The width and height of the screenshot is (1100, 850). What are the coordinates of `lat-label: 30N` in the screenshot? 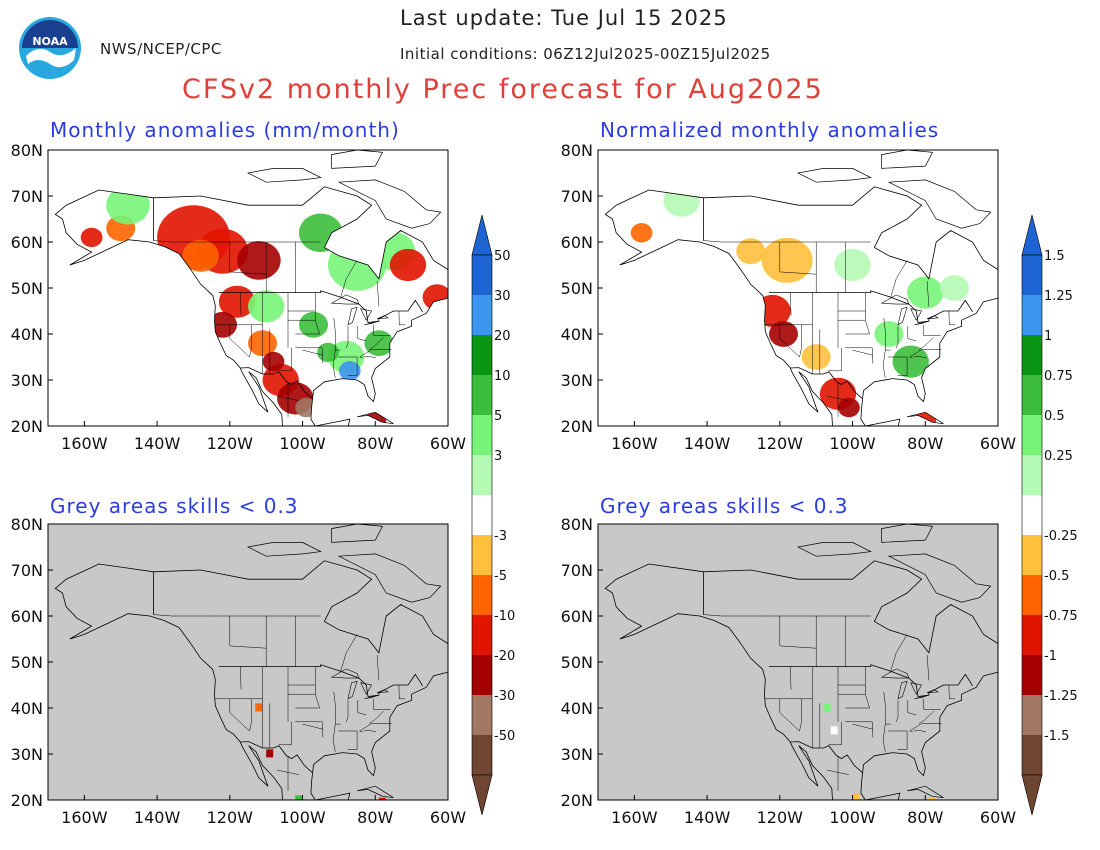 It's located at (577, 754).